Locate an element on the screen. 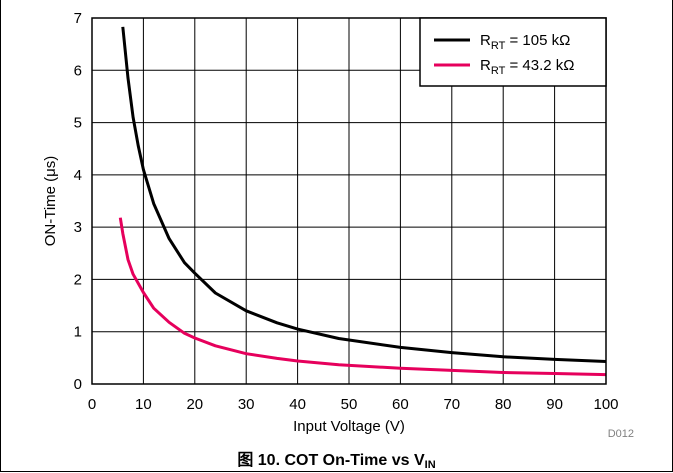 The width and height of the screenshot is (673, 473). x-tick-label: 60 is located at coordinates (400, 404).